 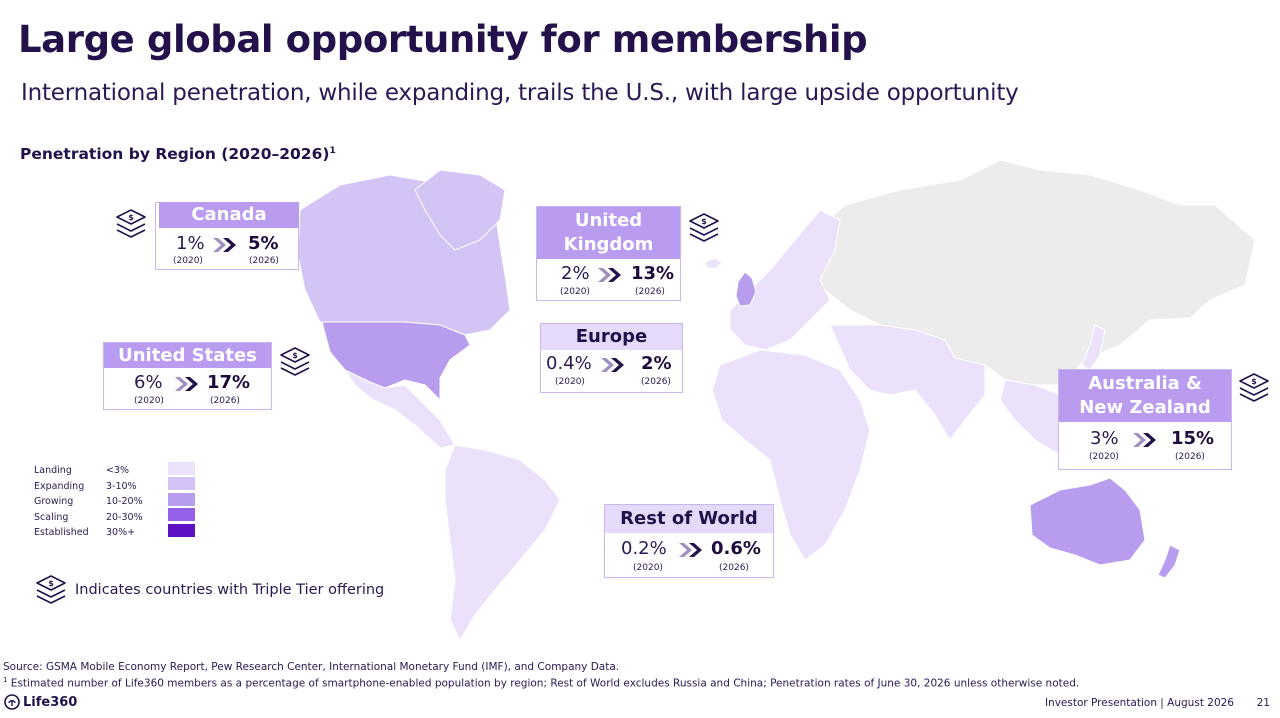 I want to click on uk-end-year: (2026), so click(x=650, y=292).